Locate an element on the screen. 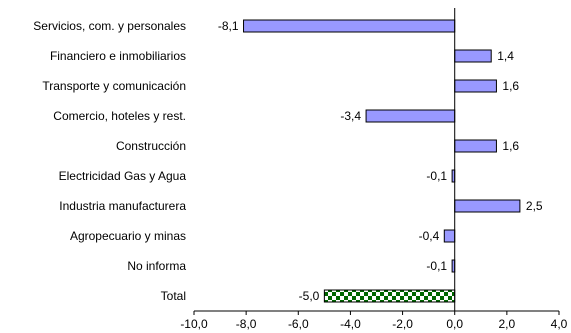  category-label: Construcción is located at coordinates (151, 146).